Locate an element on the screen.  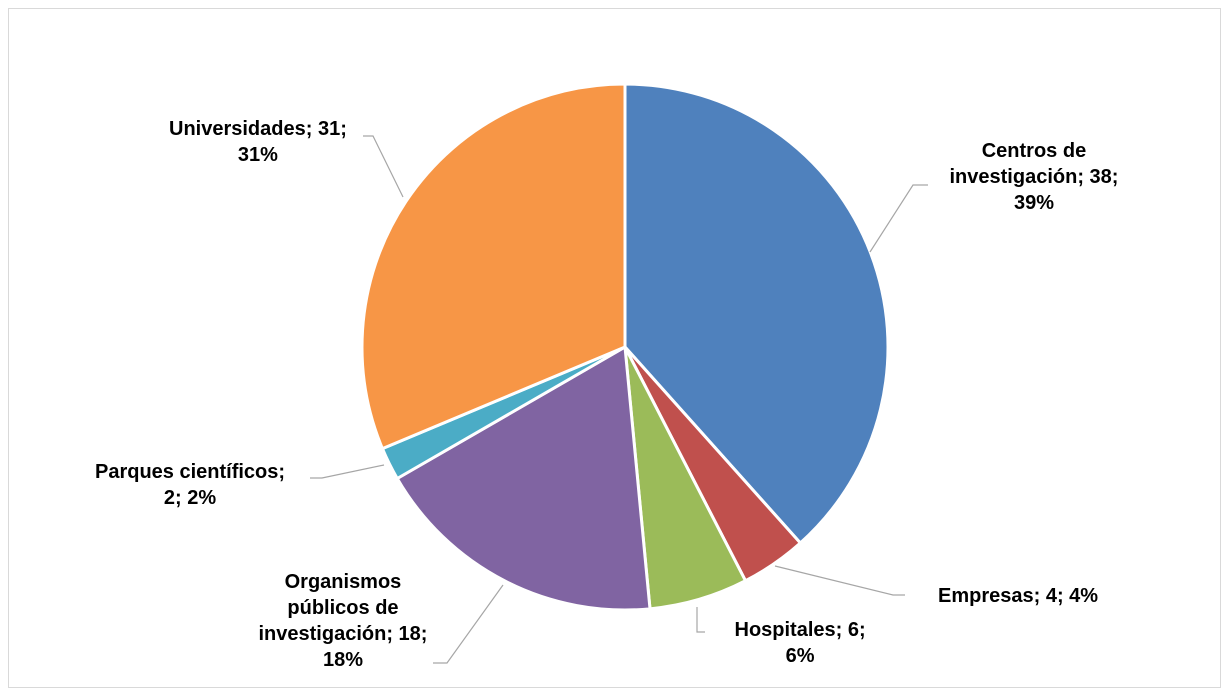
slice-label-line: investigación; 18; is located at coordinates (343, 634).